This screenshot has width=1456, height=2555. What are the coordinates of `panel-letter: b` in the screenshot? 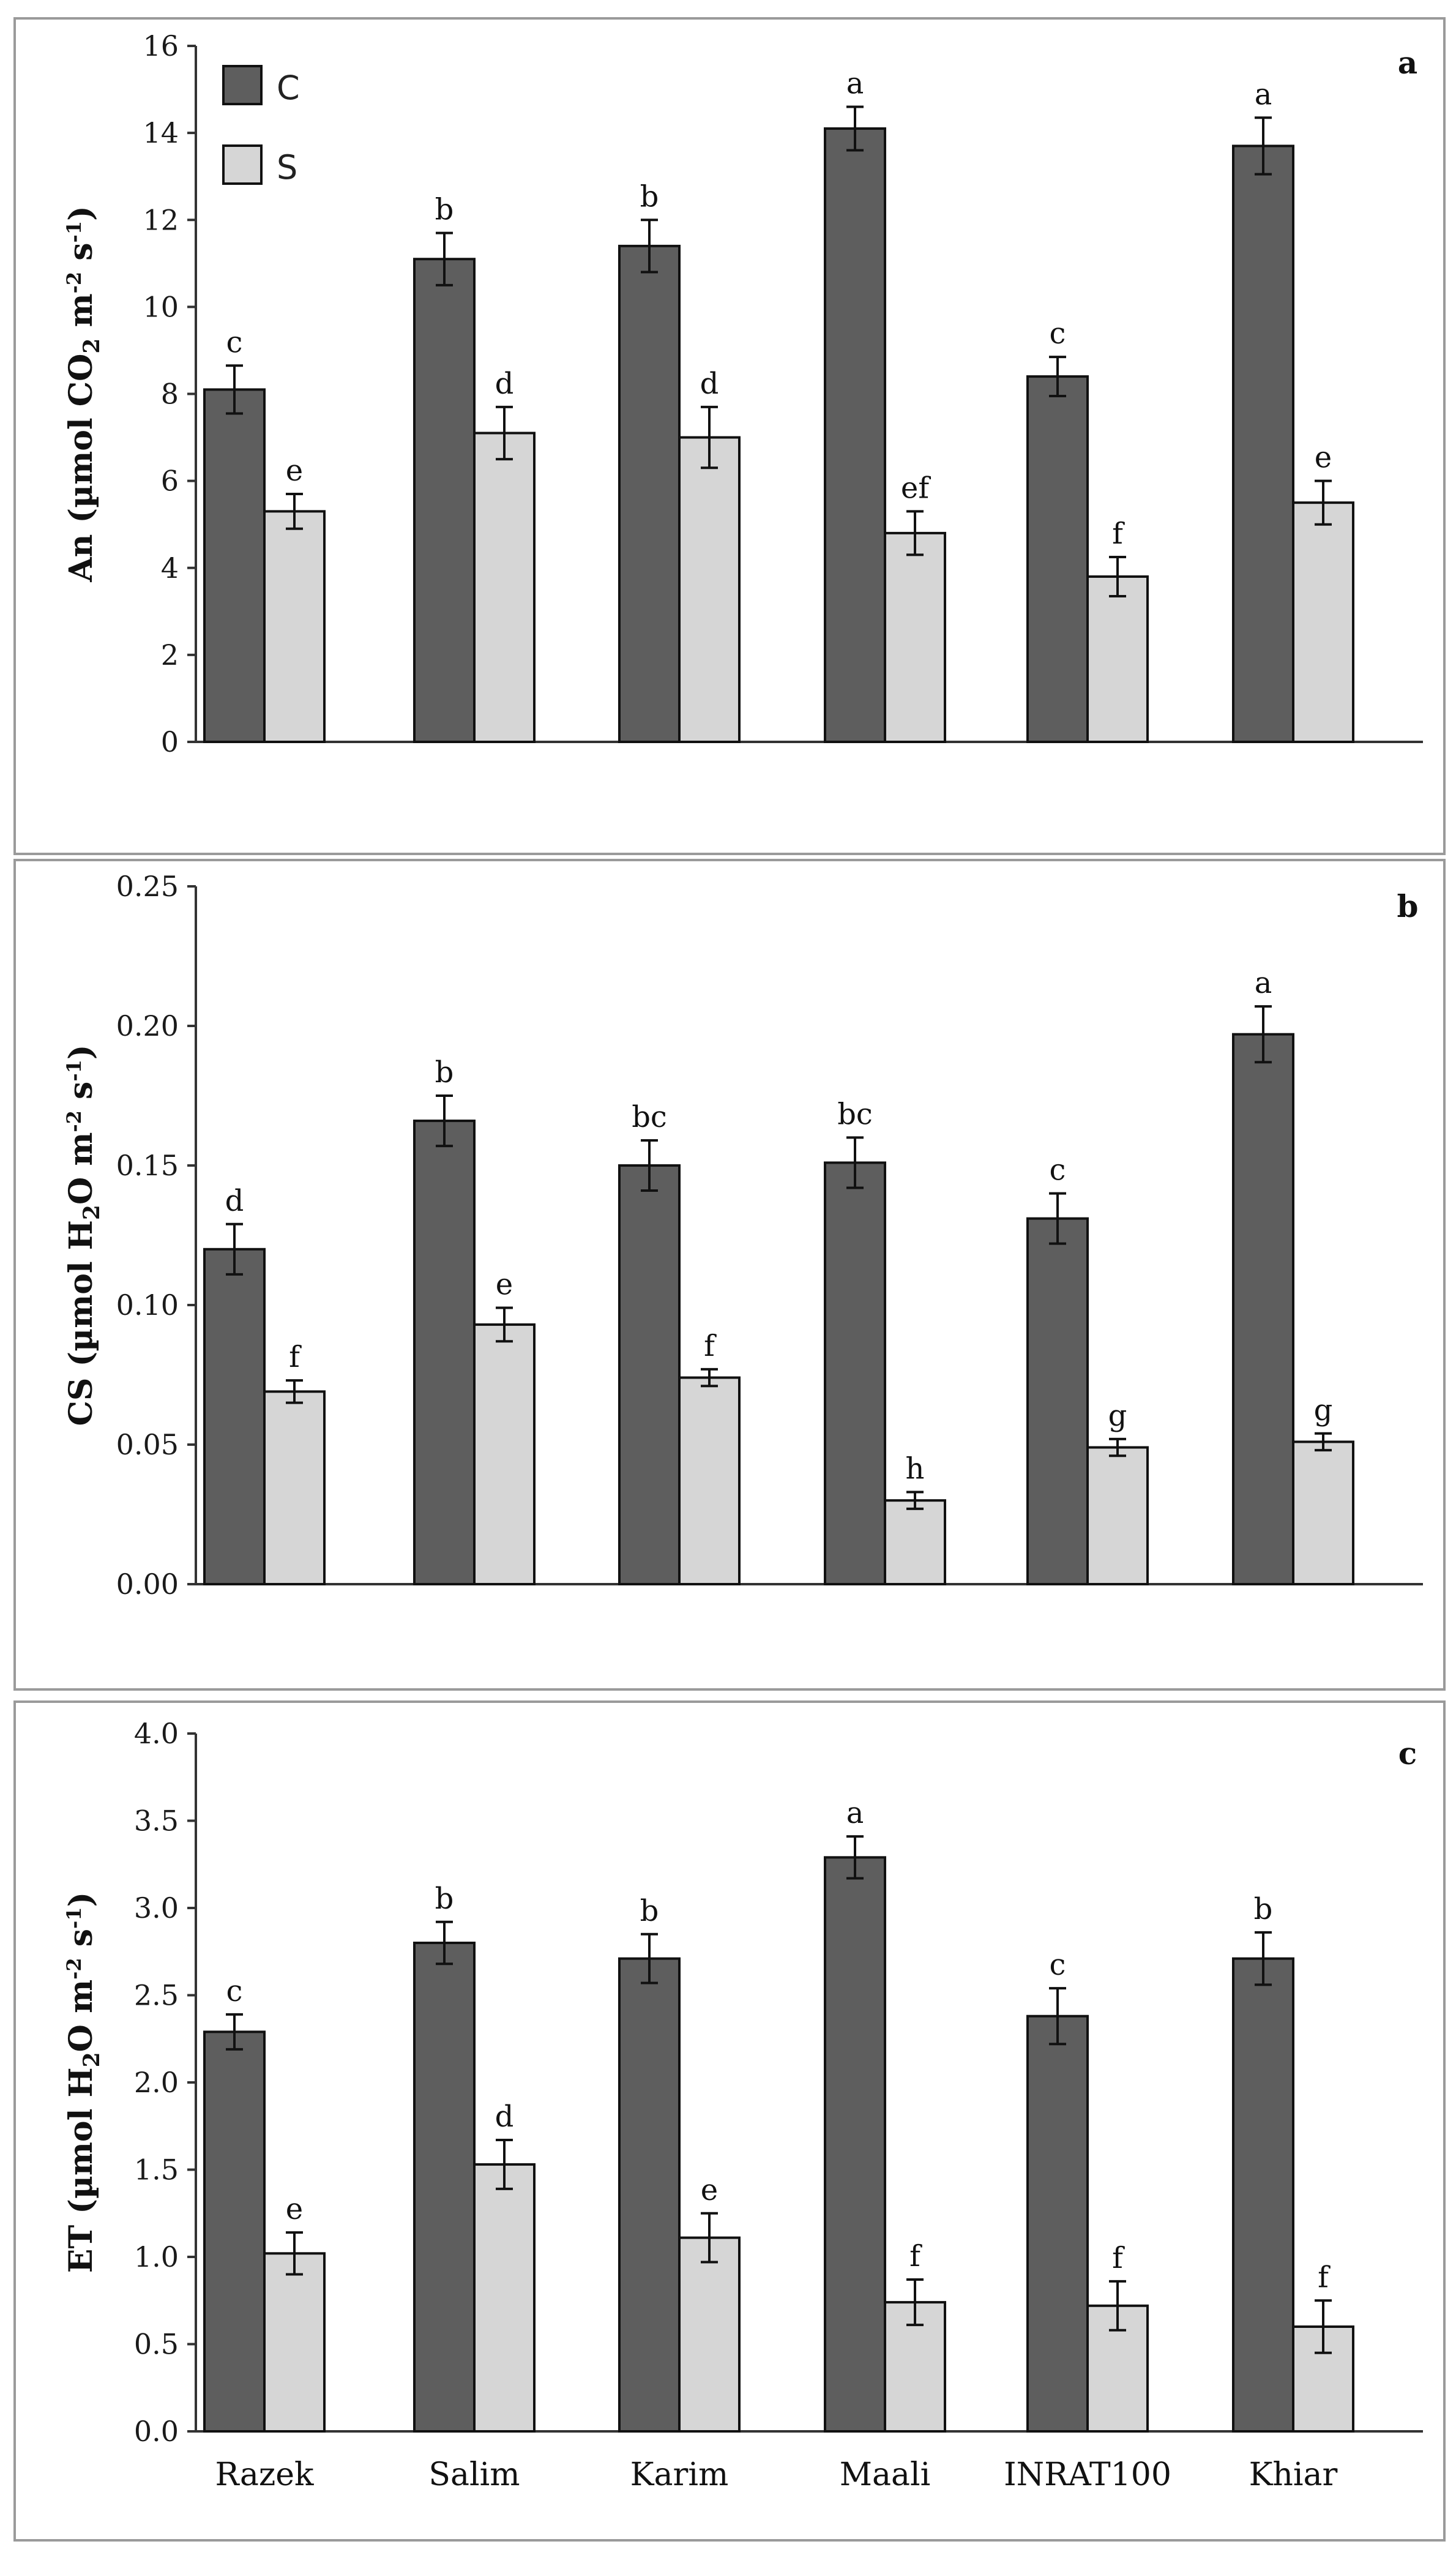 It's located at (1408, 906).